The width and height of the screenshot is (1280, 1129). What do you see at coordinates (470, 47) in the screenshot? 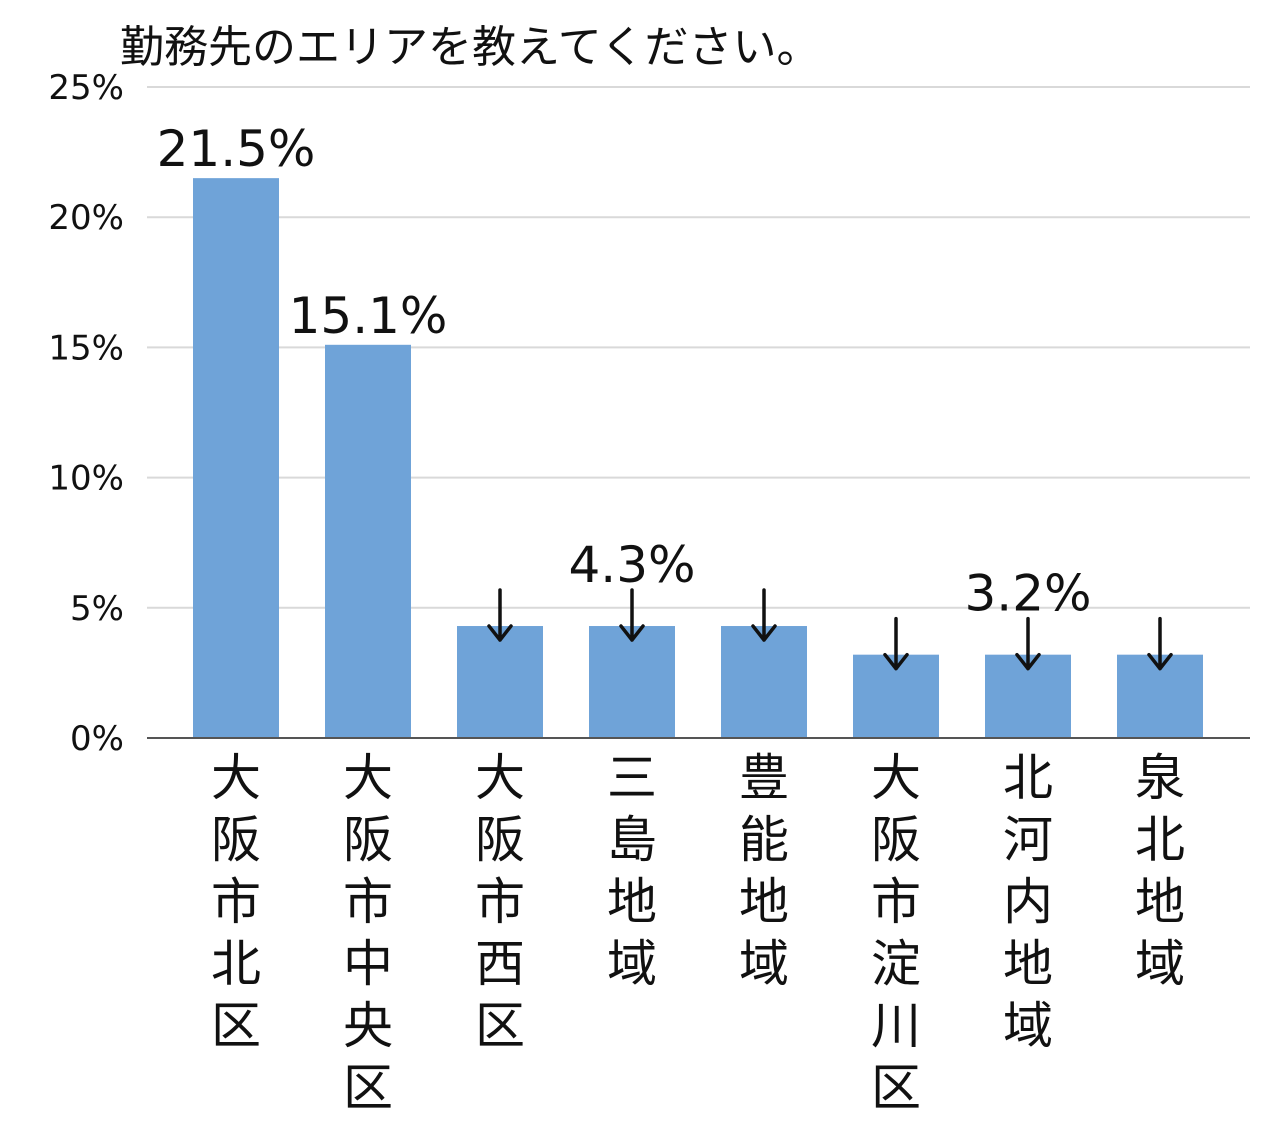
I see `chart-title: 勤務先のエリアを教えてください。` at bounding box center [470, 47].